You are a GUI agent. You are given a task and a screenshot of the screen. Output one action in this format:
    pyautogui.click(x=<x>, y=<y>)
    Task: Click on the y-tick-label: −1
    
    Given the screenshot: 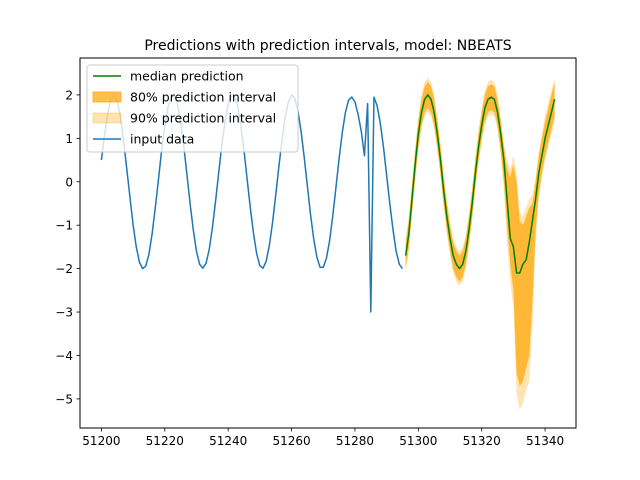 What is the action you would take?
    pyautogui.click(x=64, y=226)
    